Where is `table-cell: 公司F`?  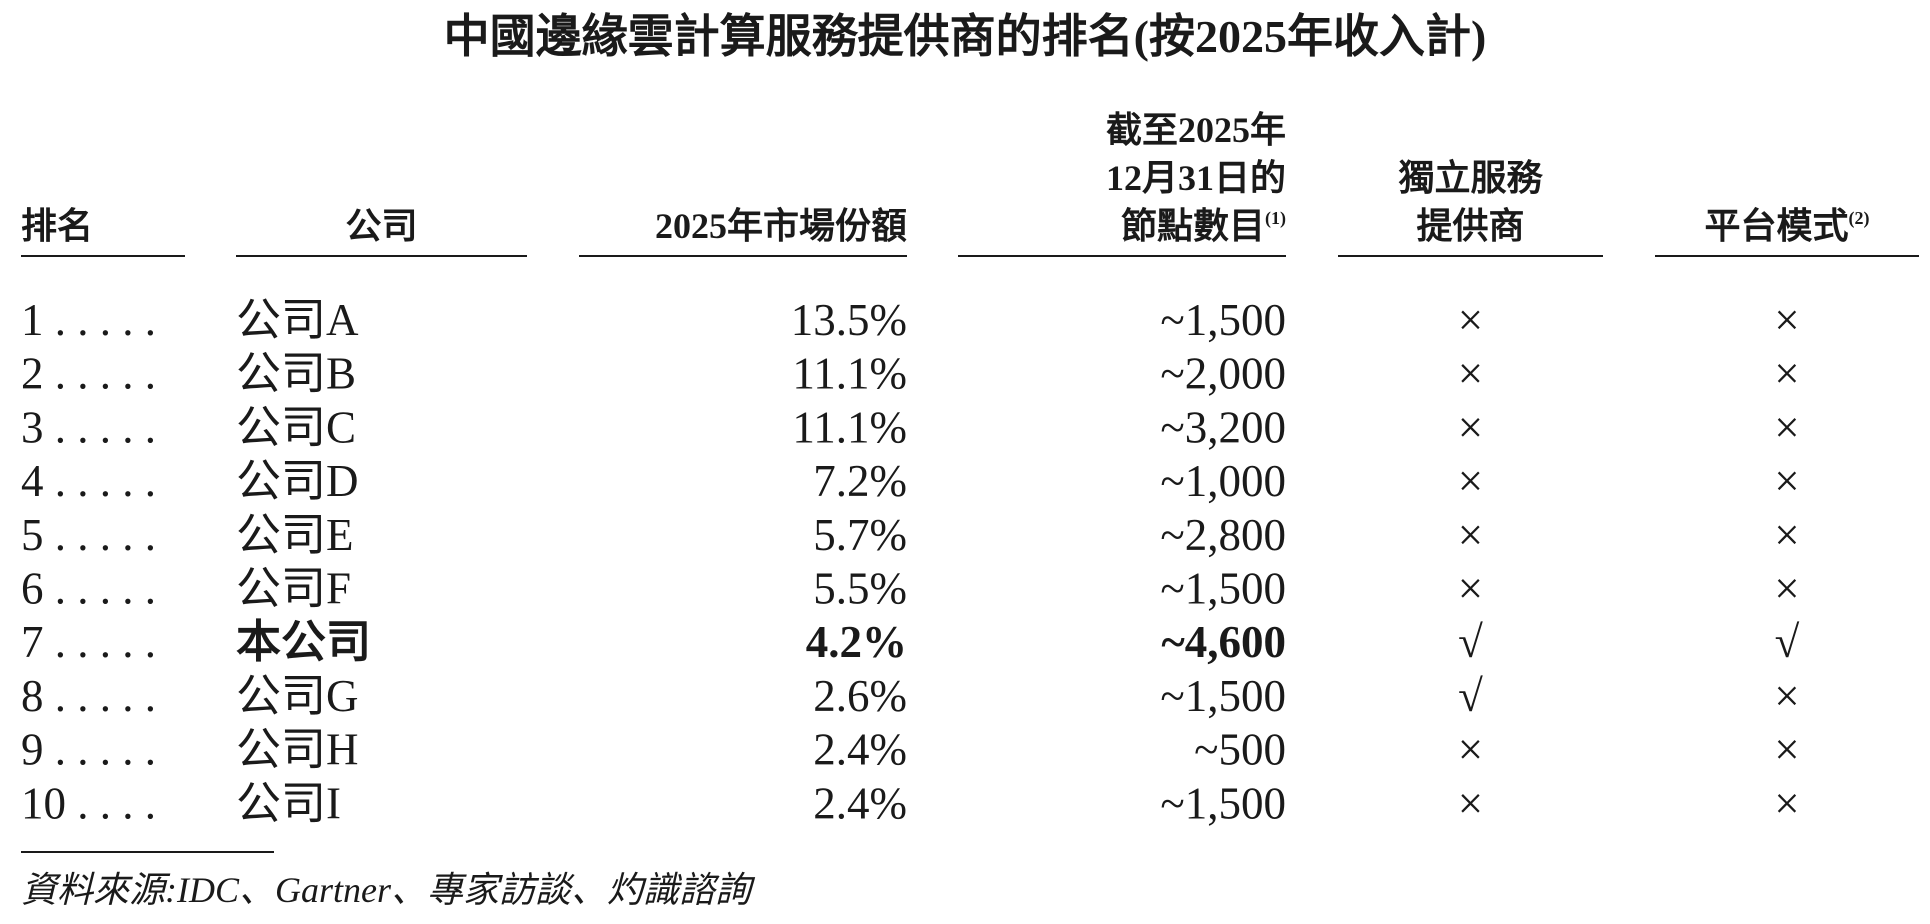
table-cell: 公司F is located at coordinates (293, 589).